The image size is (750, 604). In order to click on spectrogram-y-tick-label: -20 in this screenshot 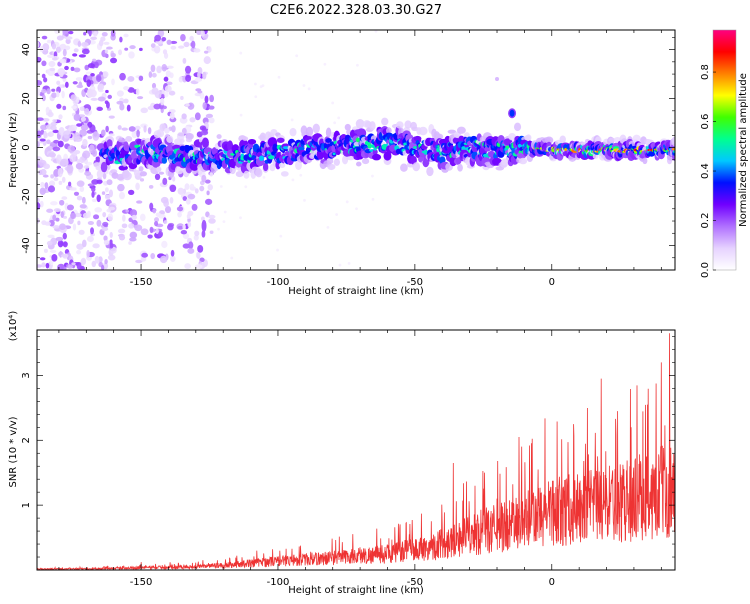, I will do `click(26, 196)`.